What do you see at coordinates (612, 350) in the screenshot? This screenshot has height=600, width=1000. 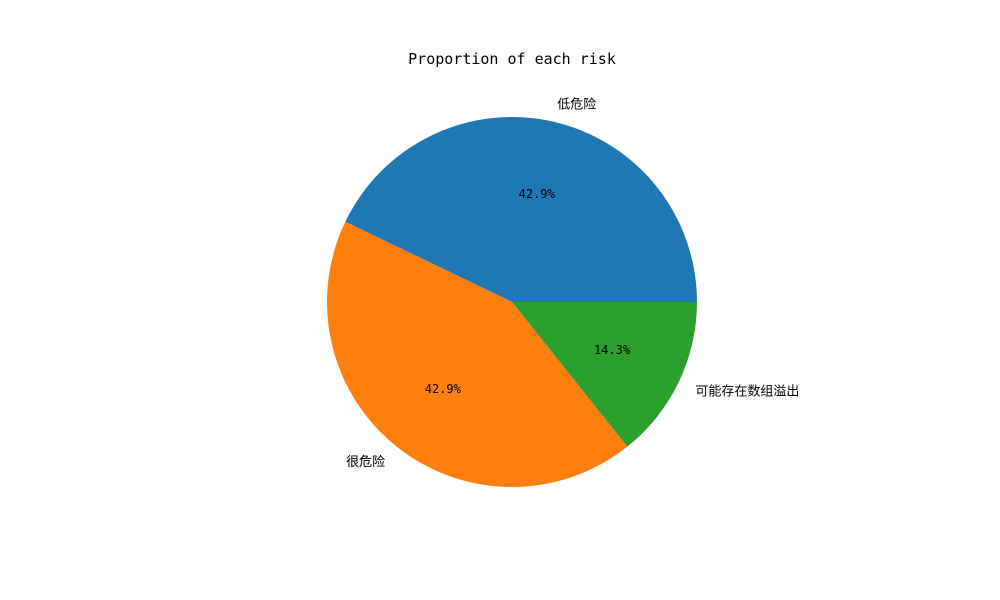 I see `pct-label-2: 14.3%` at bounding box center [612, 350].